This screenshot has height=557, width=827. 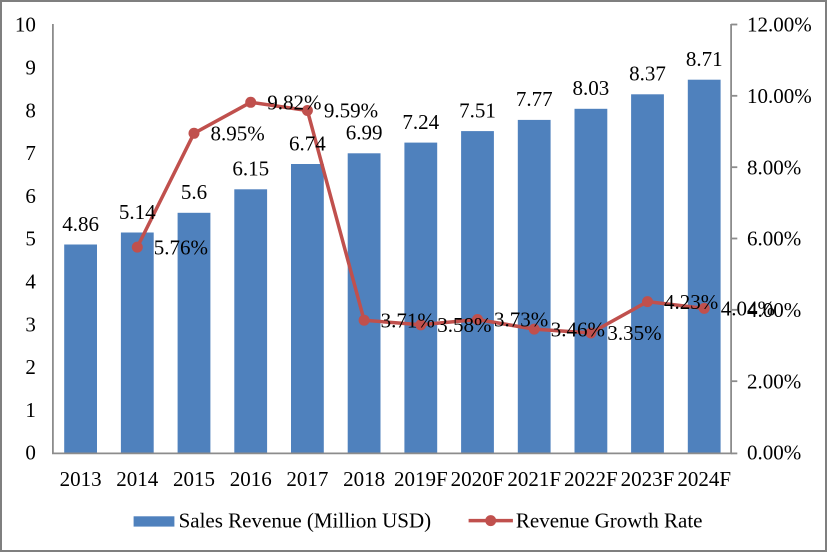 What do you see at coordinates (704, 479) in the screenshot?
I see `svg-text: 2024F` at bounding box center [704, 479].